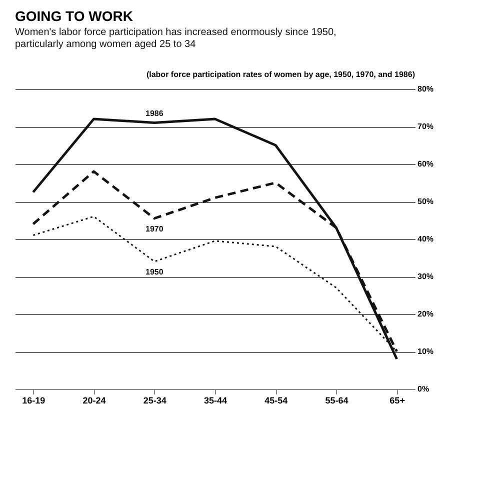 The width and height of the screenshot is (487, 487). What do you see at coordinates (281, 74) in the screenshot?
I see `text: (labor force participation rates of women by age, 1950, 1970, and 1986)` at bounding box center [281, 74].